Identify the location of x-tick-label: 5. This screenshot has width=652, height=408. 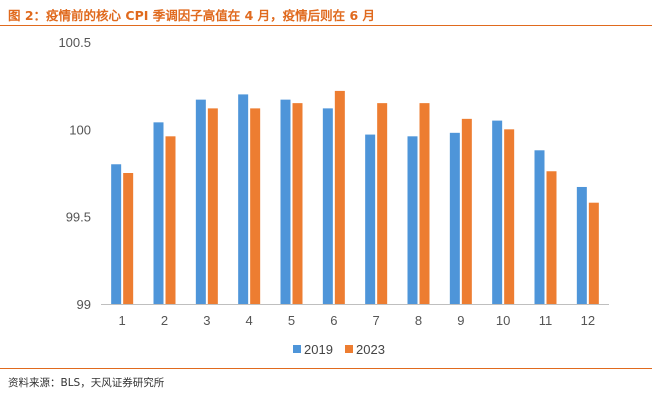
(291, 320).